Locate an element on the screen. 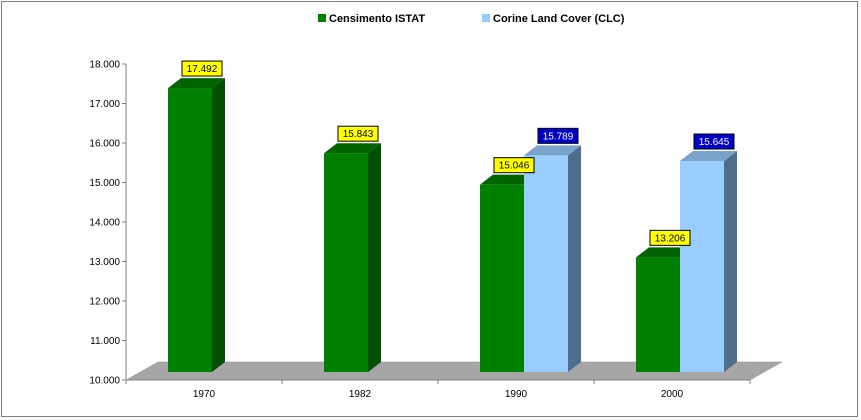  legend-swatch-clc is located at coordinates (486, 18).